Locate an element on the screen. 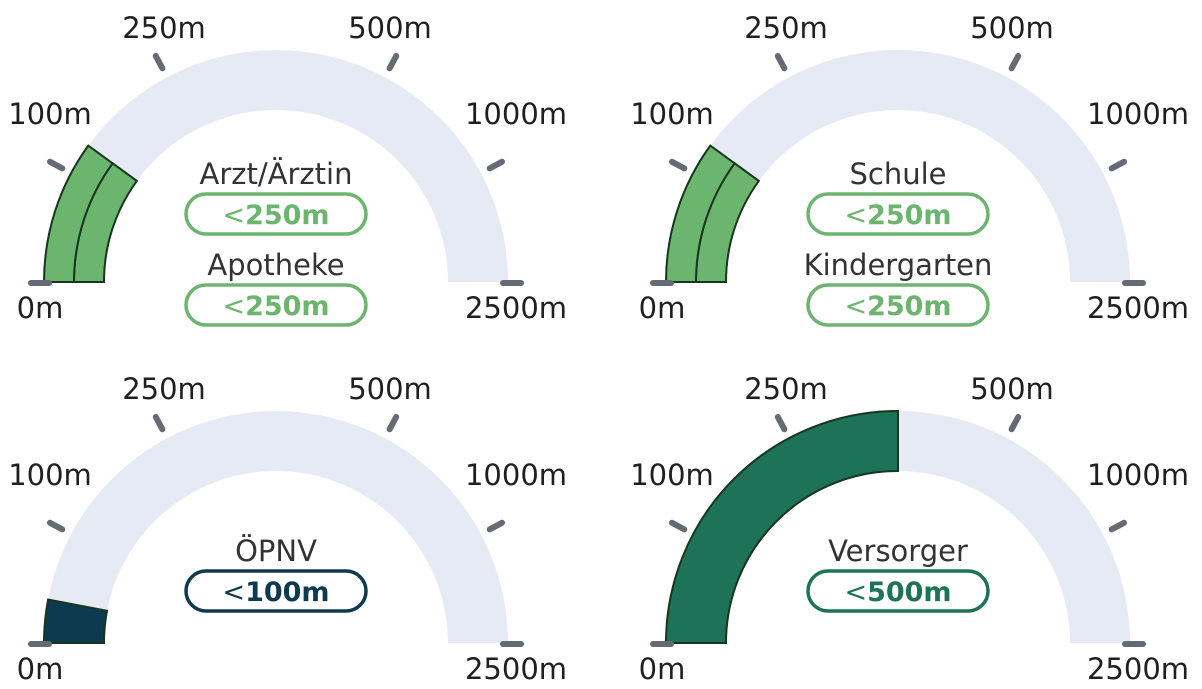  metric-label: Schule is located at coordinates (897, 174).